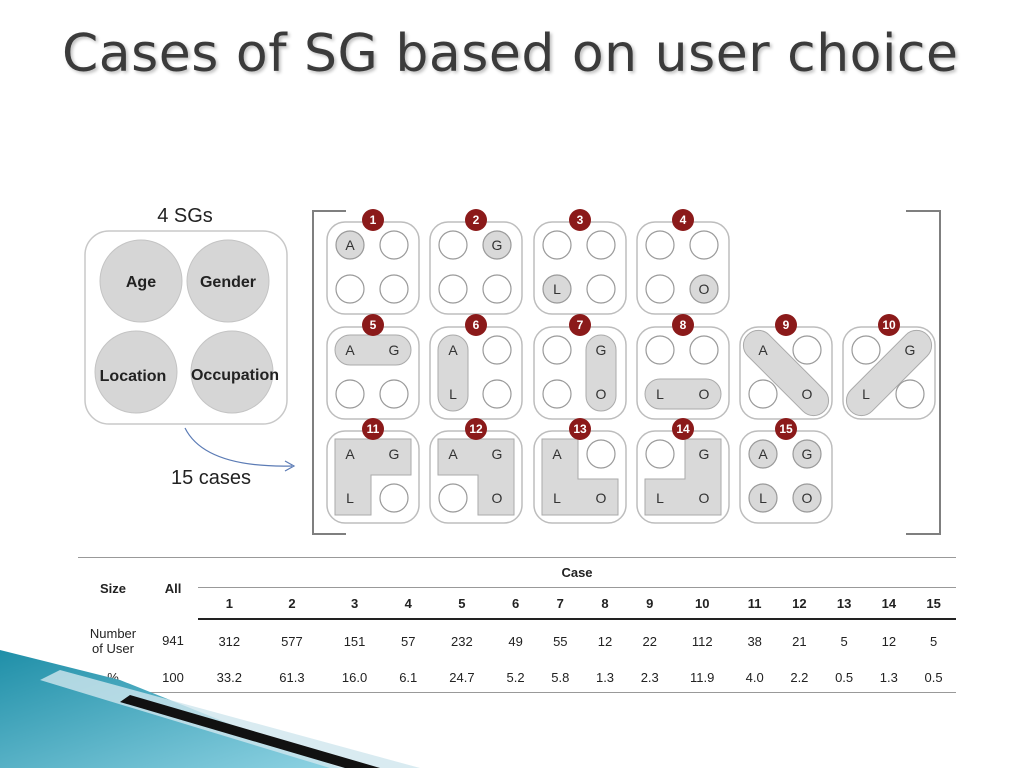 Image resolution: width=1024 pixels, height=768 pixels. What do you see at coordinates (292, 641) in the screenshot?
I see `value-cell: 577` at bounding box center [292, 641].